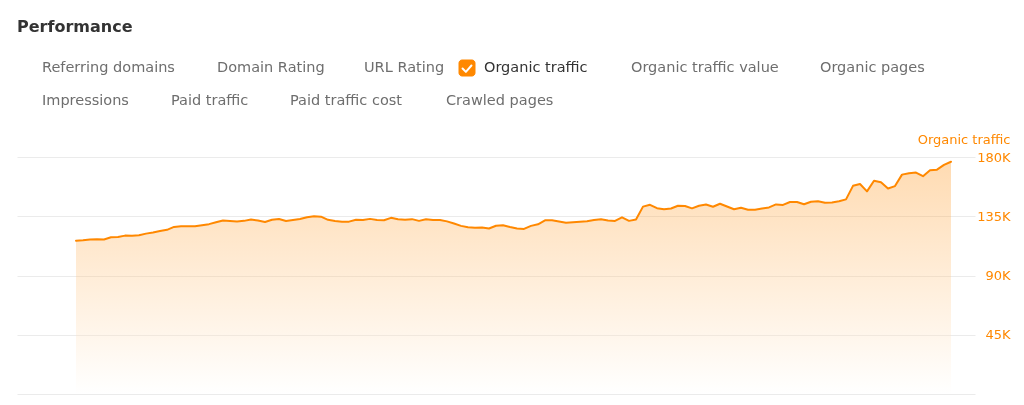 The width and height of the screenshot is (1024, 405). What do you see at coordinates (994, 216) in the screenshot?
I see `y-tick-label: 135K` at bounding box center [994, 216].